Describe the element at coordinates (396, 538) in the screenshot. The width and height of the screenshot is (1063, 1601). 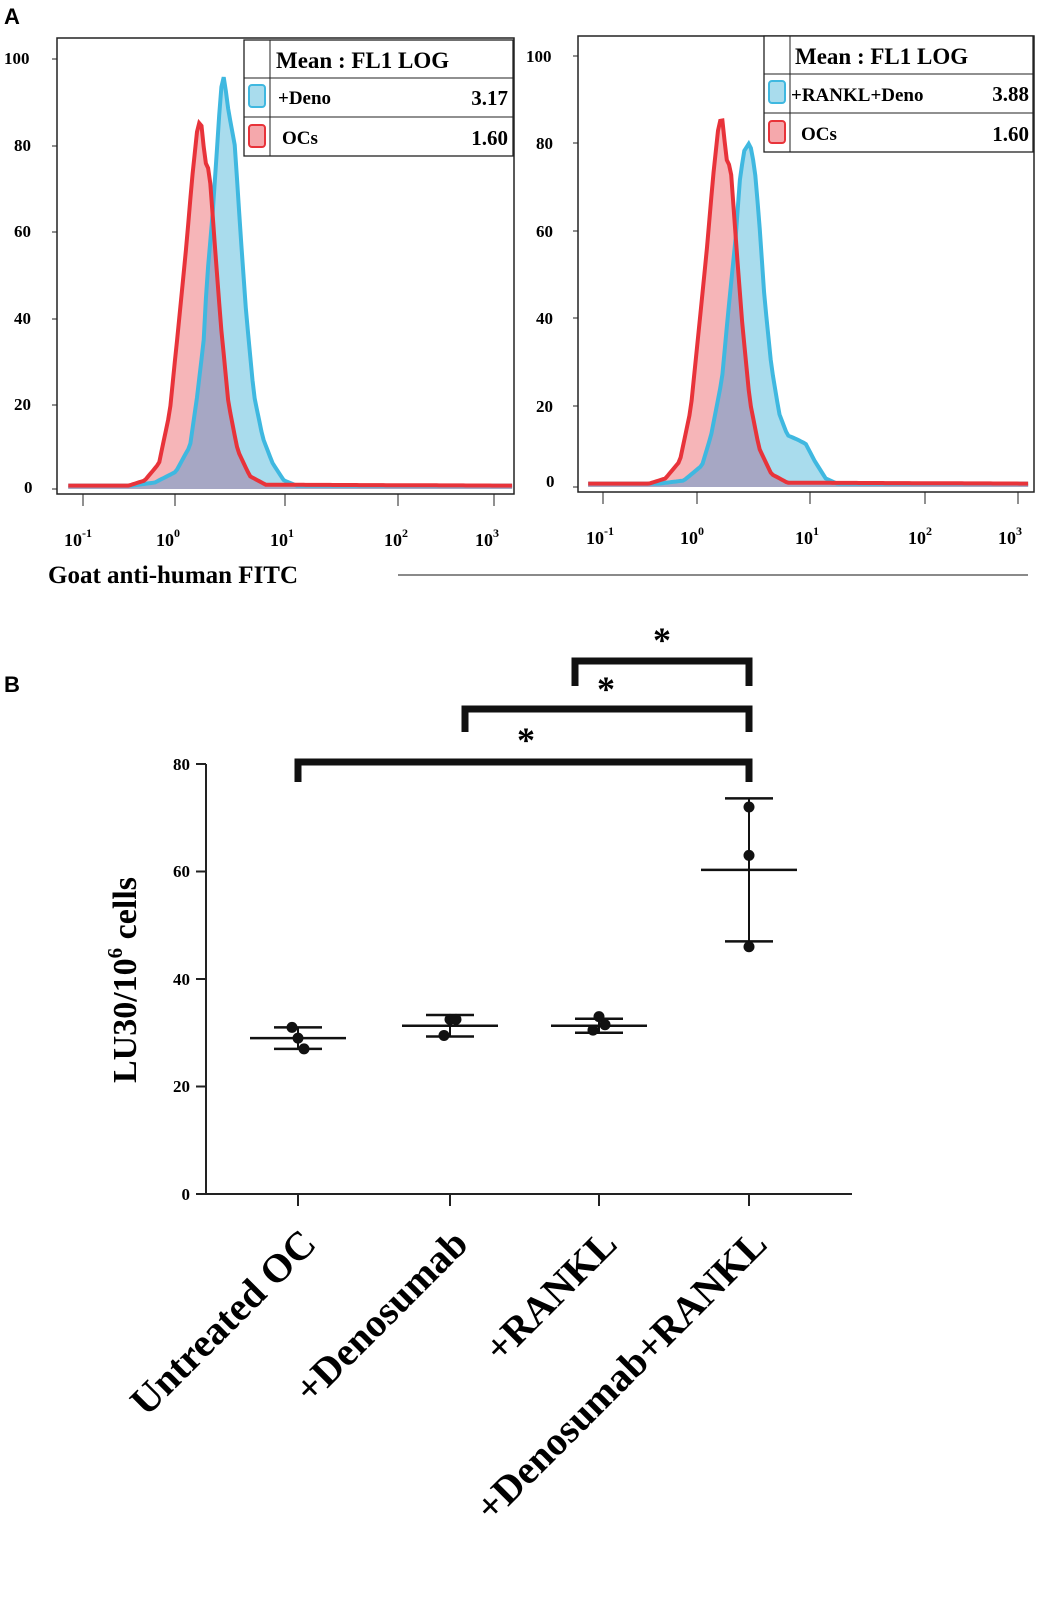
I see `hist-left-xtick: 10²` at that location.